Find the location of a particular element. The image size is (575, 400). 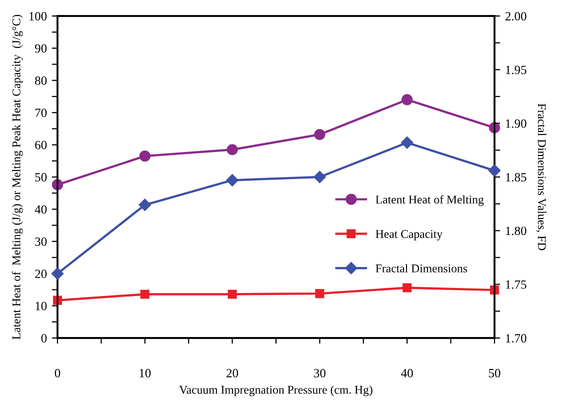

y-tick-label: 30 is located at coordinates (41, 241).